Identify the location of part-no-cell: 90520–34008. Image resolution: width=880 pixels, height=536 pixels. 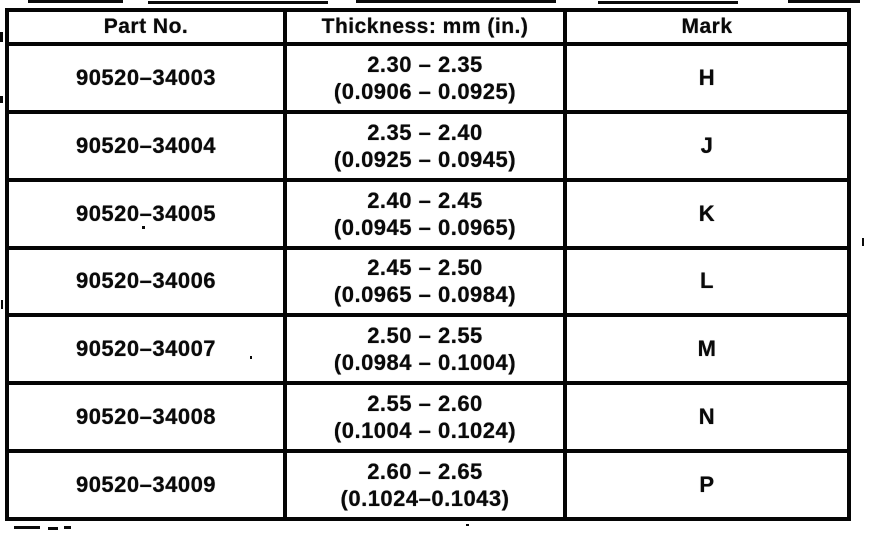
(146, 417).